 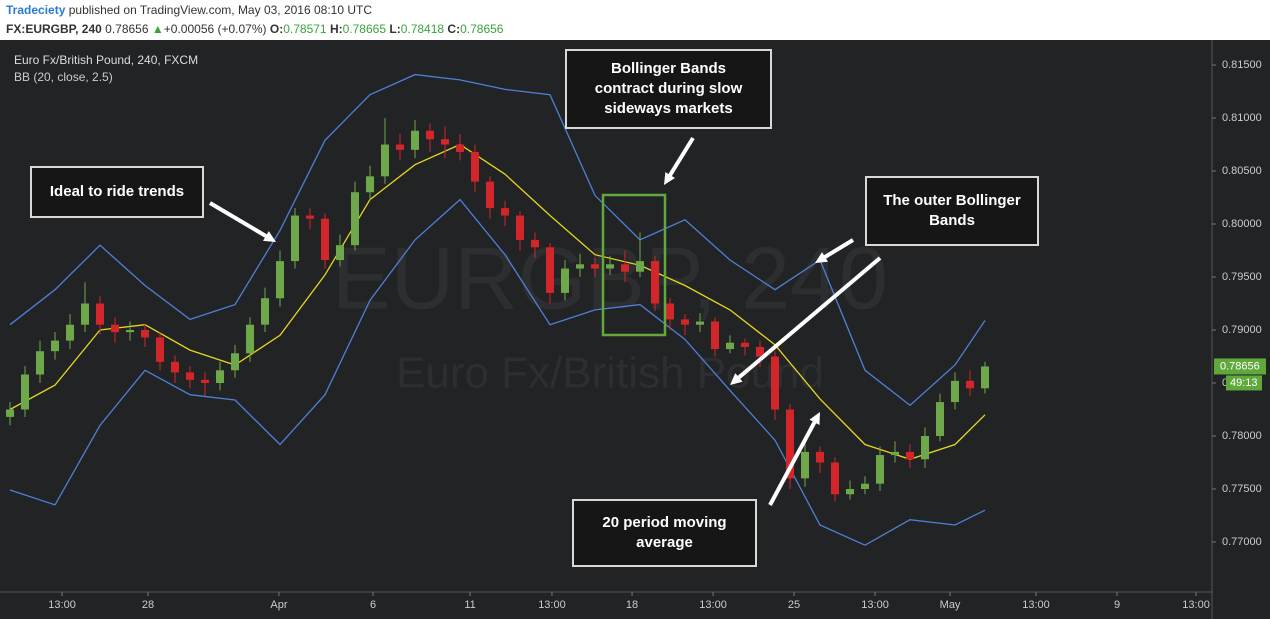 What do you see at coordinates (157, 29) in the screenshot?
I see `arrow: ▲` at bounding box center [157, 29].